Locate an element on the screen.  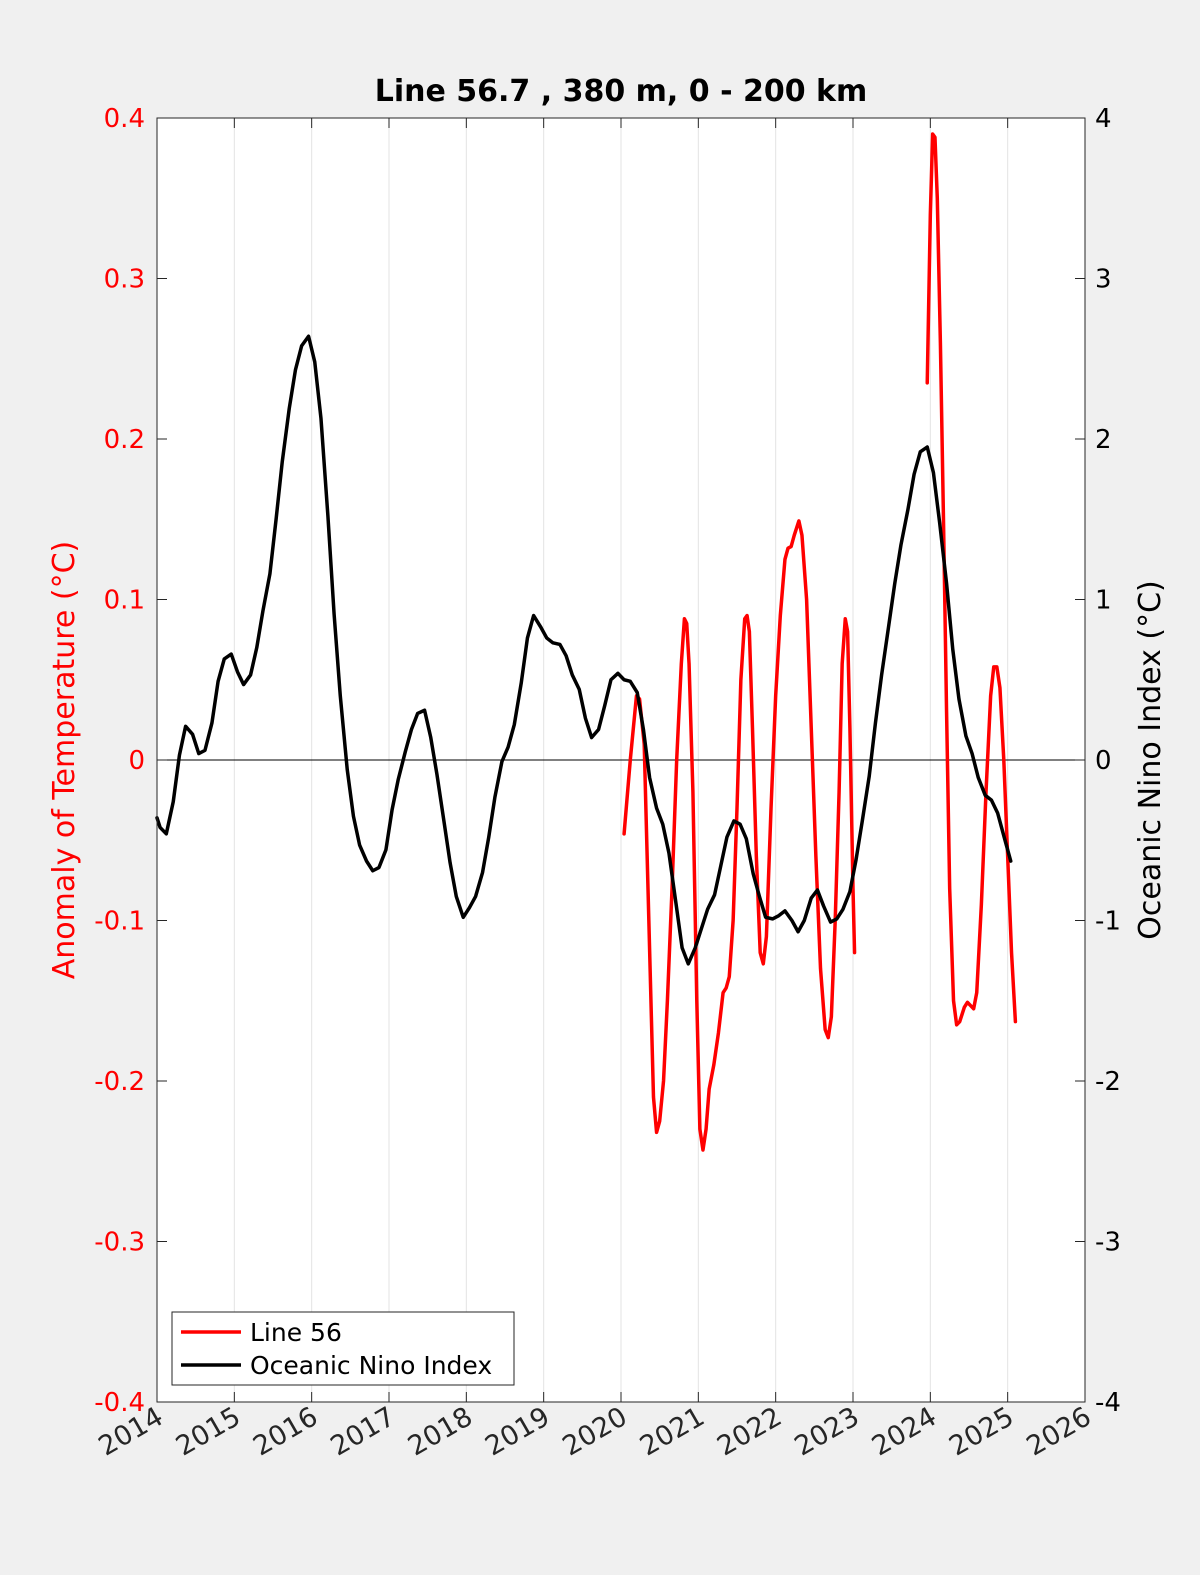
y-tick-label-right: 3 is located at coordinates (1103, 280).